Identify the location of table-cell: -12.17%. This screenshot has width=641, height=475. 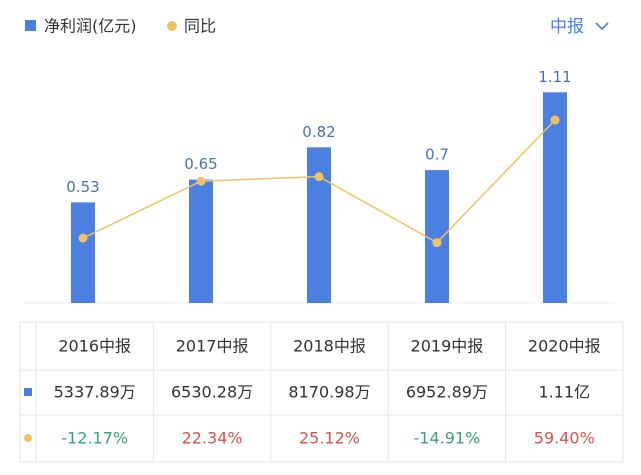
(94, 438).